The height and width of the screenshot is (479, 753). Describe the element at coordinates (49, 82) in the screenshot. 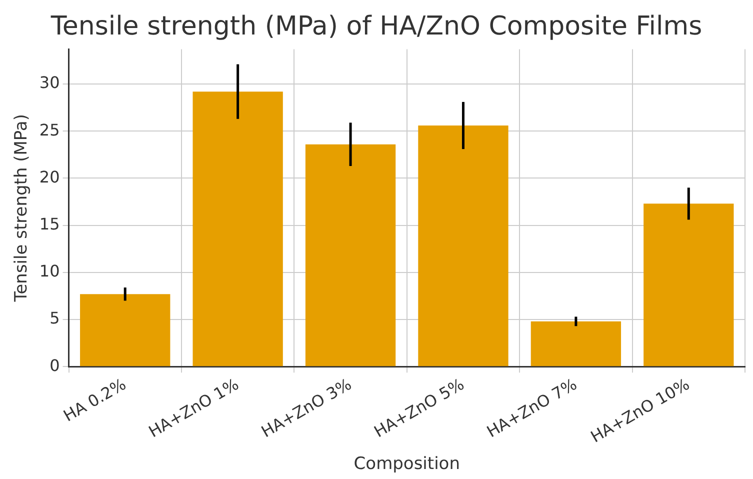

I see `y-tick-label: 30` at that location.